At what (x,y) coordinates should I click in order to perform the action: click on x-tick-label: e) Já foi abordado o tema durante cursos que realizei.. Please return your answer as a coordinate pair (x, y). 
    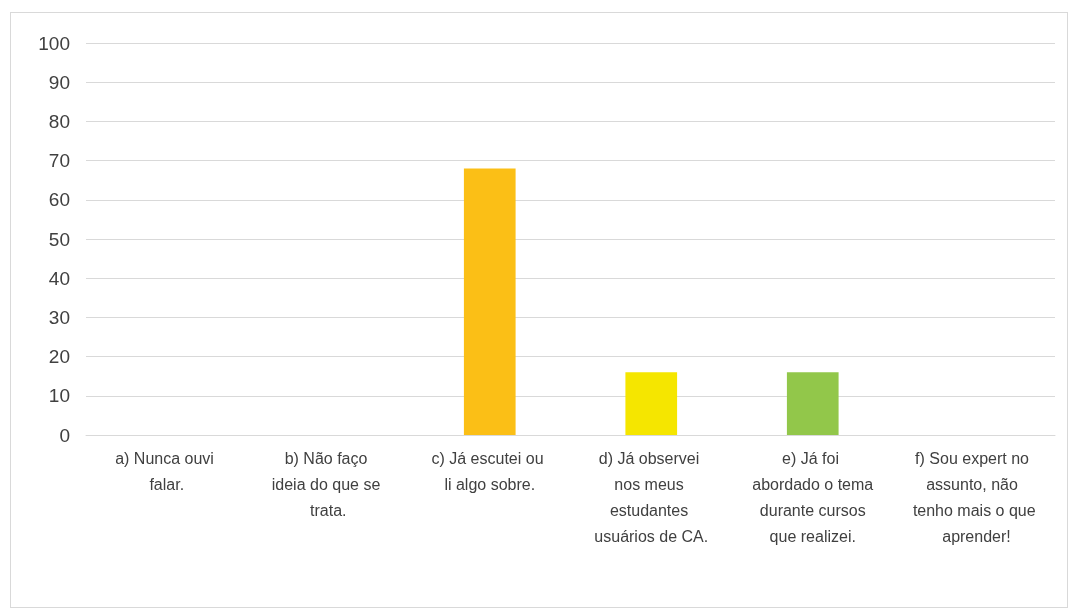
    Looking at the image, I should click on (813, 497).